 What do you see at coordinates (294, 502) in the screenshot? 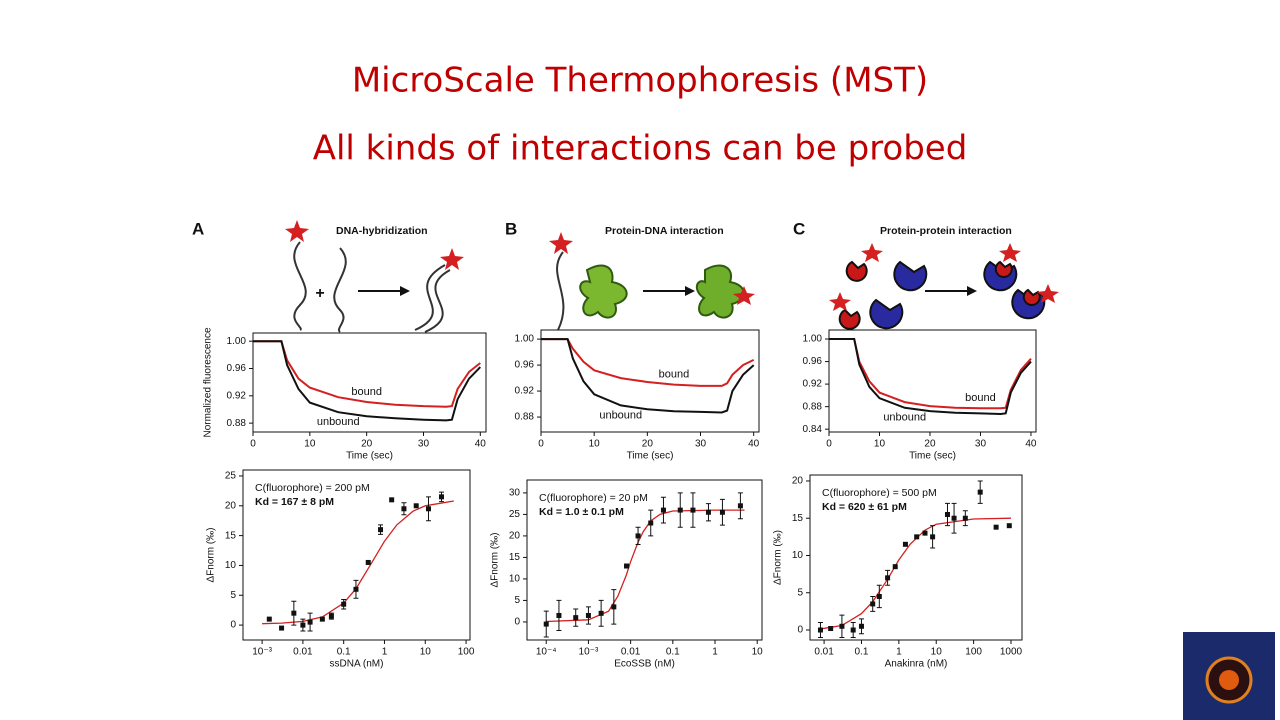
I see `annotation: Kd = 167 ± 8 pM` at bounding box center [294, 502].